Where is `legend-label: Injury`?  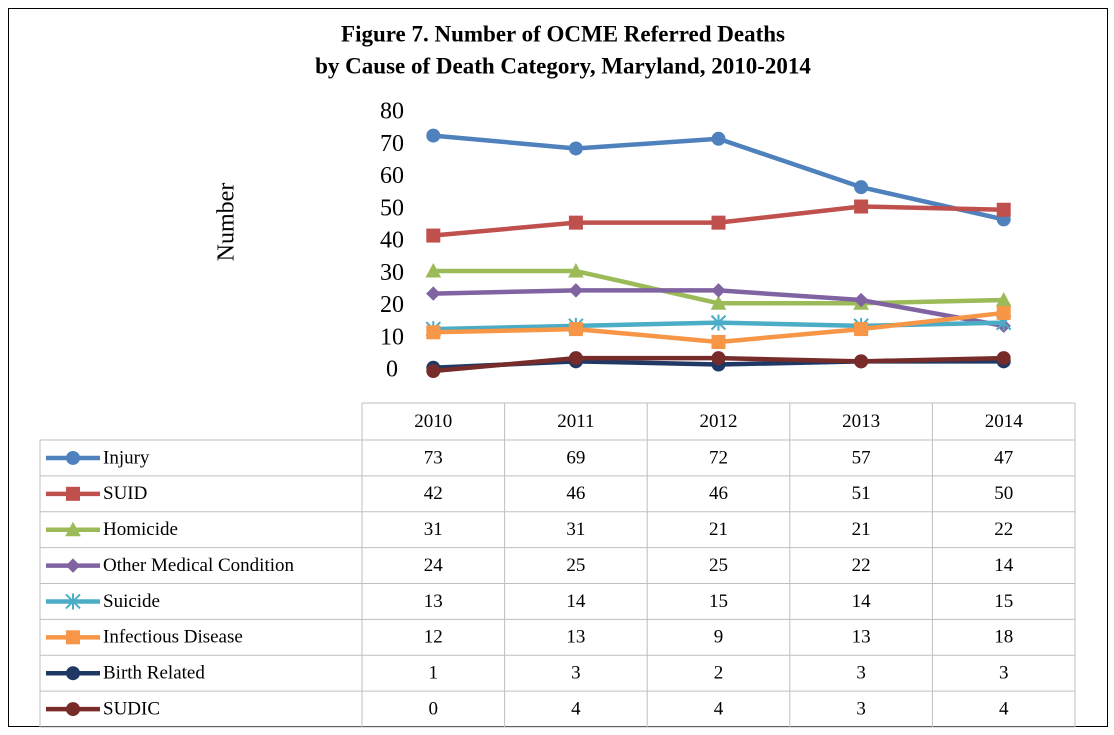 legend-label: Injury is located at coordinates (126, 457).